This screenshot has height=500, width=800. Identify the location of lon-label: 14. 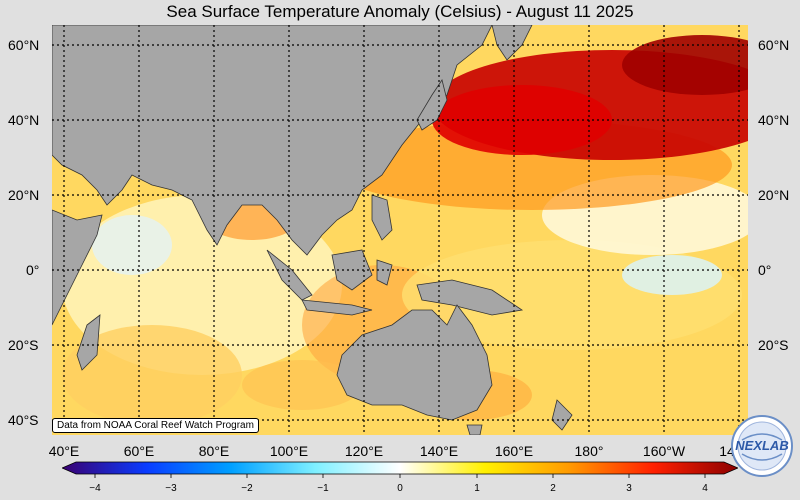
(727, 451).